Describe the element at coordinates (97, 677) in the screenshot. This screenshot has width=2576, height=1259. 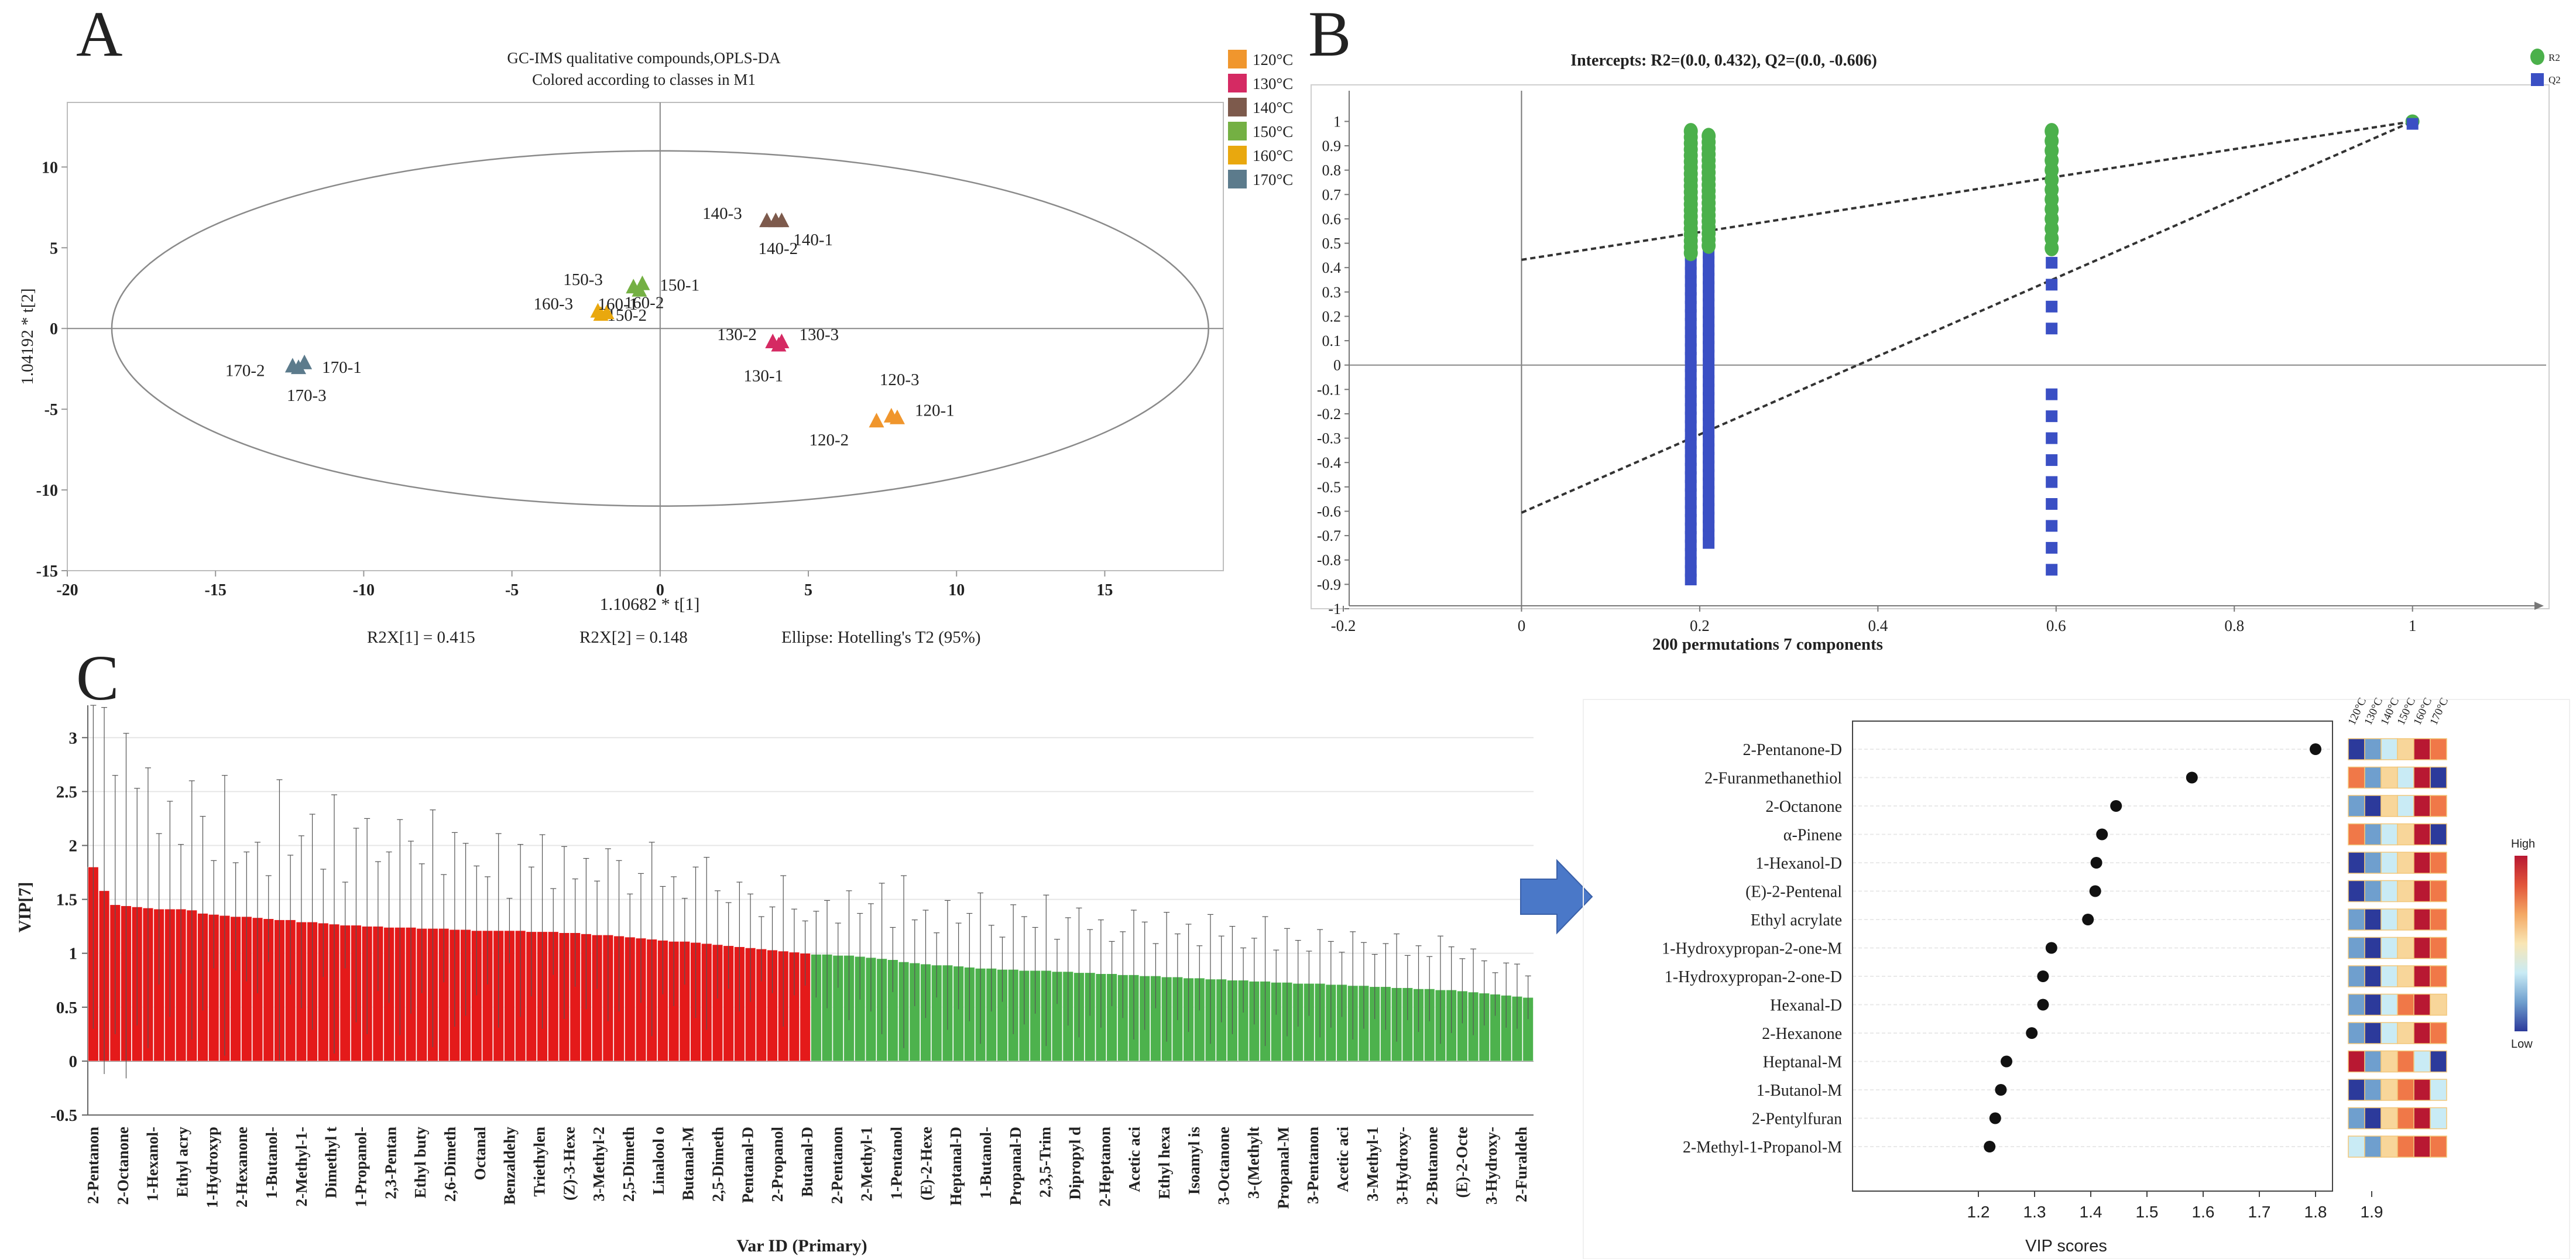
I see `panel-c-letter: C` at that location.